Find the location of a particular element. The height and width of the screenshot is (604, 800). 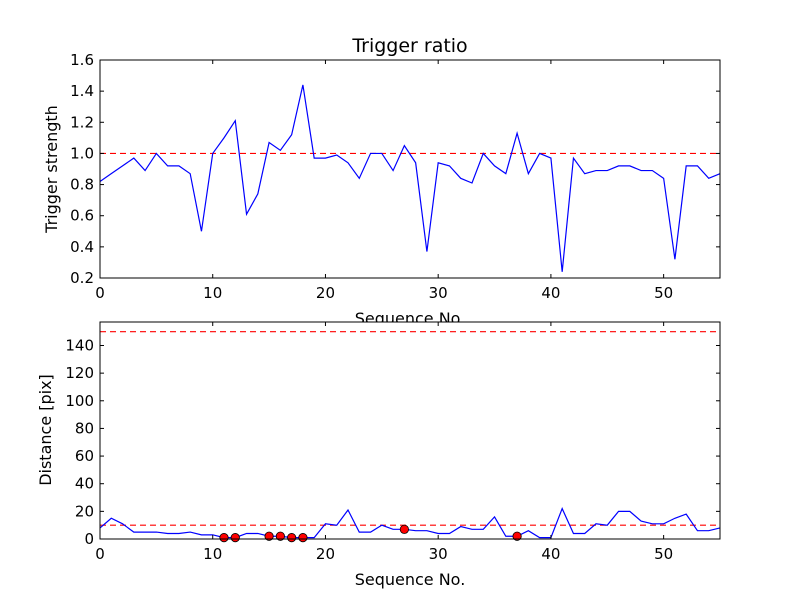

trigger-ratio-x-tick-label: 50 is located at coordinates (663, 293).